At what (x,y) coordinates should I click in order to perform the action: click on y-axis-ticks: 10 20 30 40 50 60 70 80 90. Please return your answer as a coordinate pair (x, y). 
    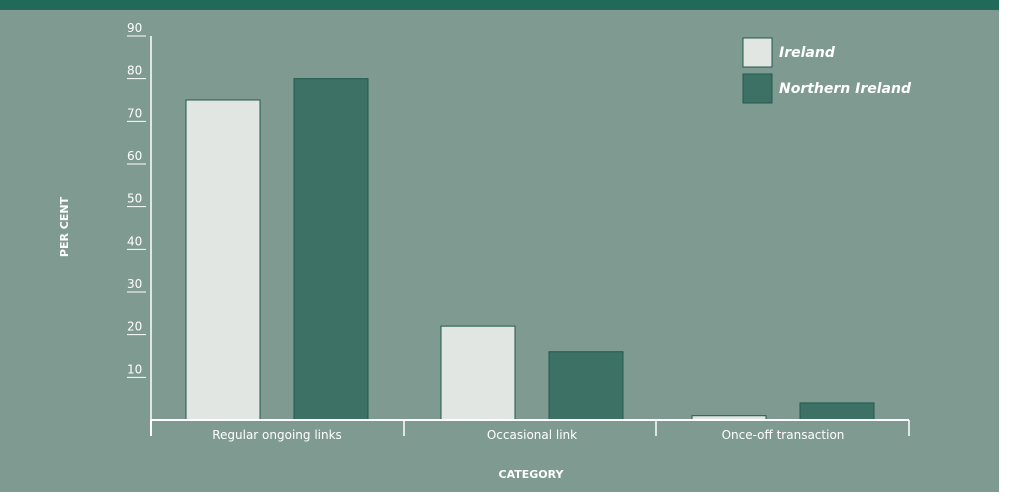
    Looking at the image, I should click on (136, 199).